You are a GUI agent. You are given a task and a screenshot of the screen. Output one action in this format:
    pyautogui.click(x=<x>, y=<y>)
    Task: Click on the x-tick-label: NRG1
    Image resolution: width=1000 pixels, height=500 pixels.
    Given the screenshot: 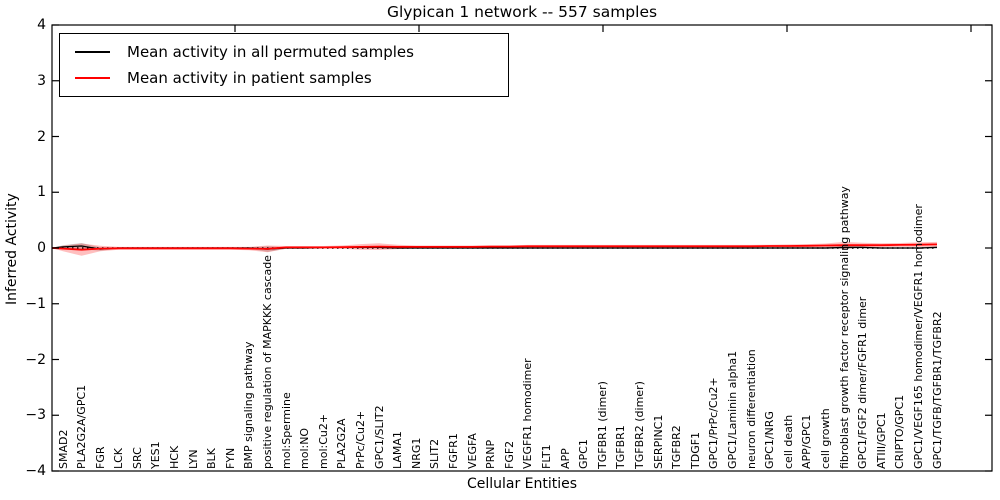 What is the action you would take?
    pyautogui.click(x=416, y=453)
    